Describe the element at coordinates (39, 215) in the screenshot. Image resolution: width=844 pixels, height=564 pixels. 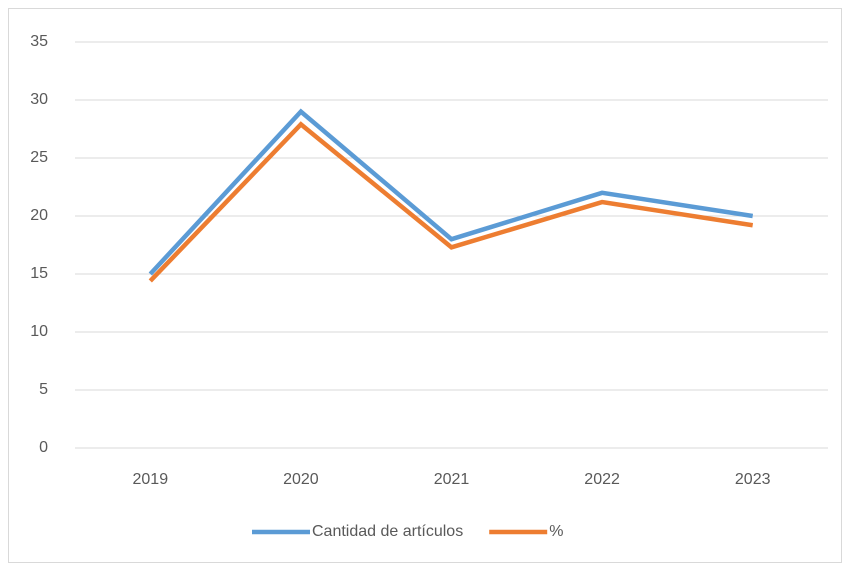
I see `y-tick-label: 20` at that location.